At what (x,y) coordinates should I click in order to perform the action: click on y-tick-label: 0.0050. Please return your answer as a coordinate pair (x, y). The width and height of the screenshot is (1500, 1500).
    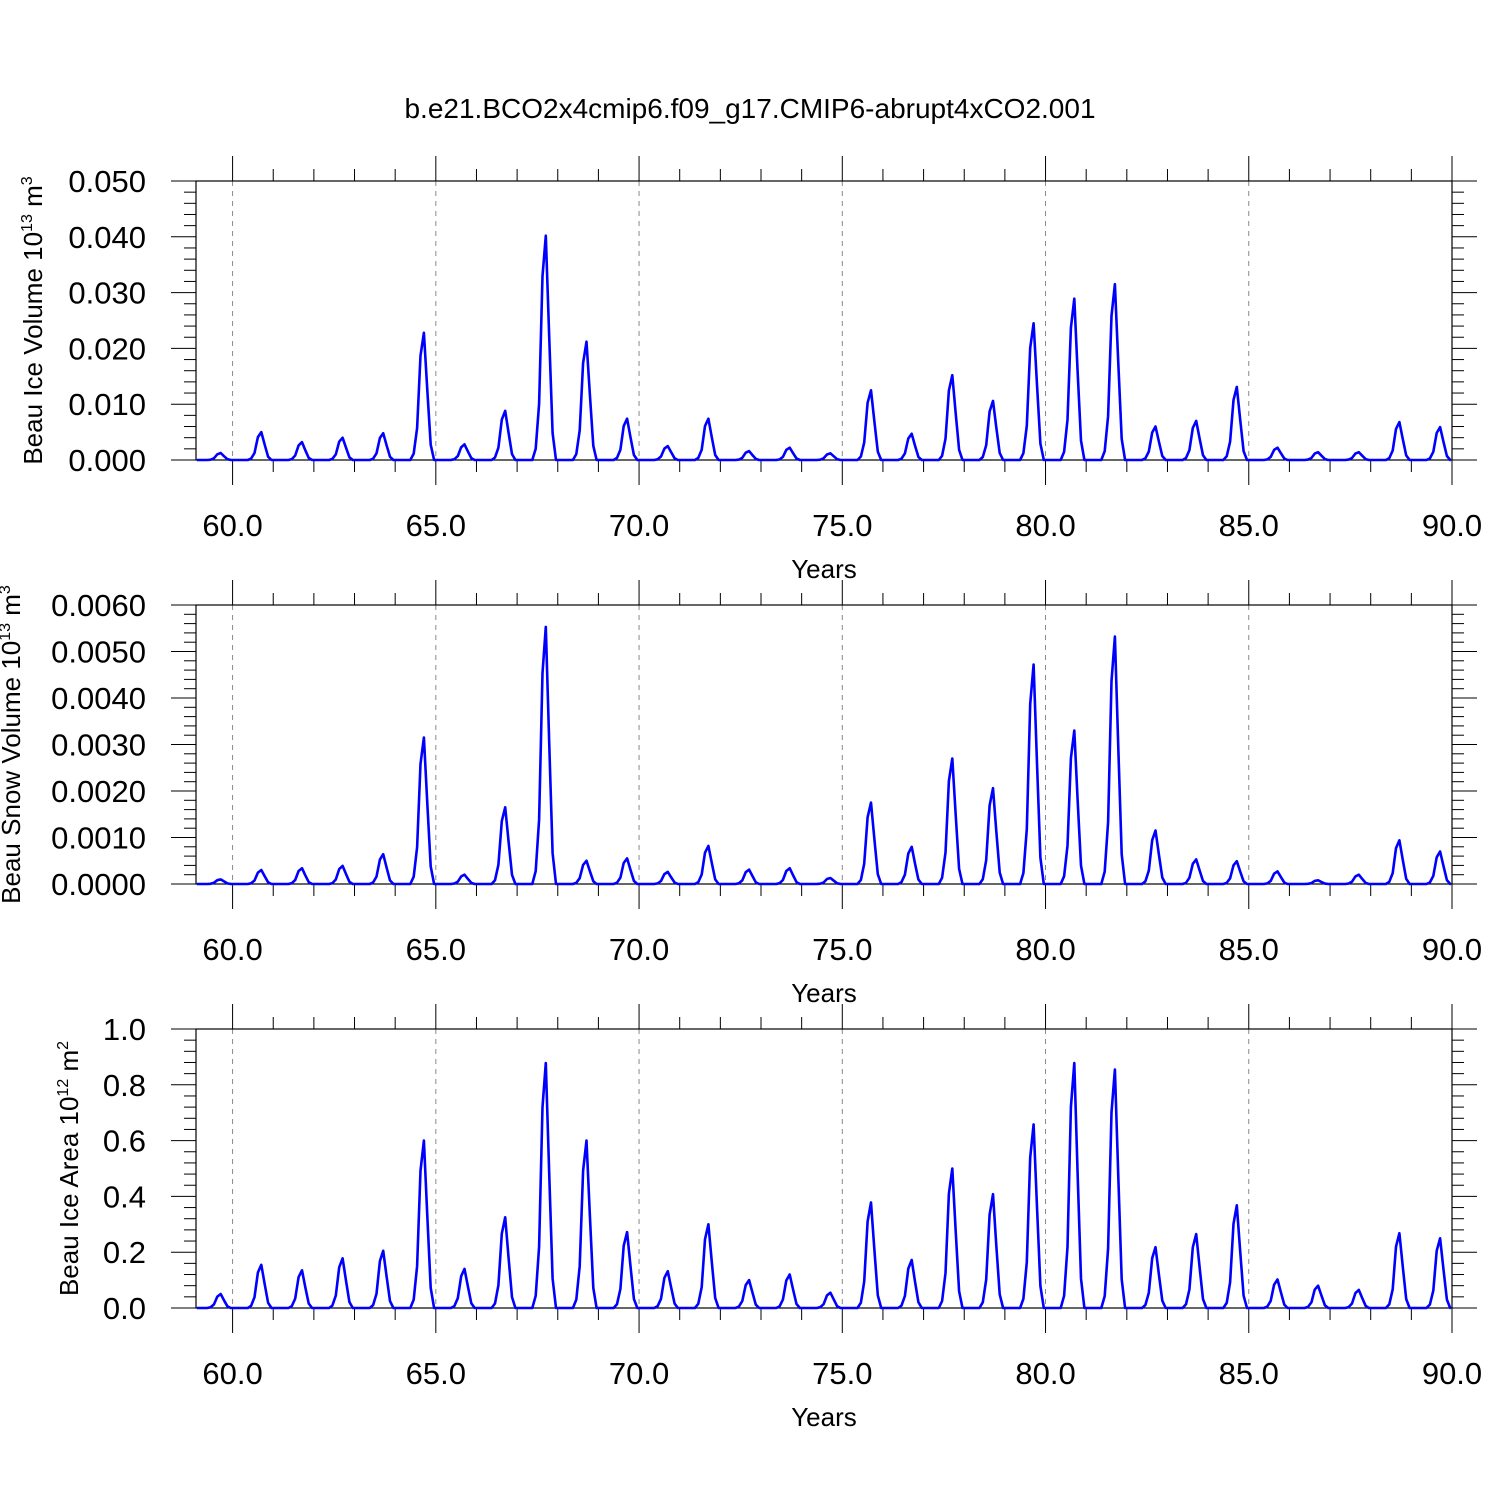
    Looking at the image, I should click on (98, 652).